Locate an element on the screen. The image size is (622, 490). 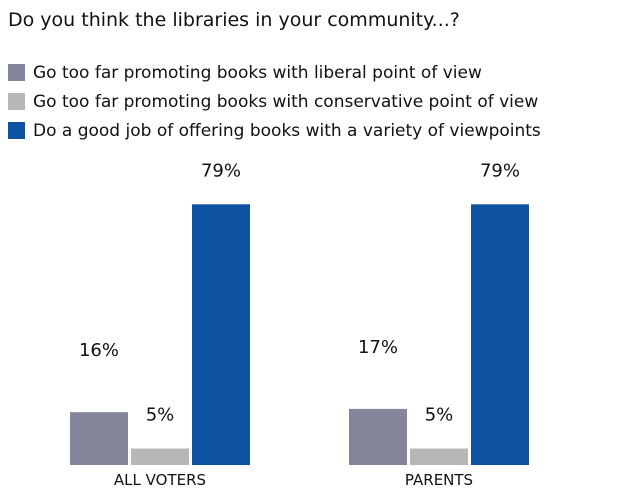
data-label-all-voters-variety: 79% is located at coordinates (221, 170).